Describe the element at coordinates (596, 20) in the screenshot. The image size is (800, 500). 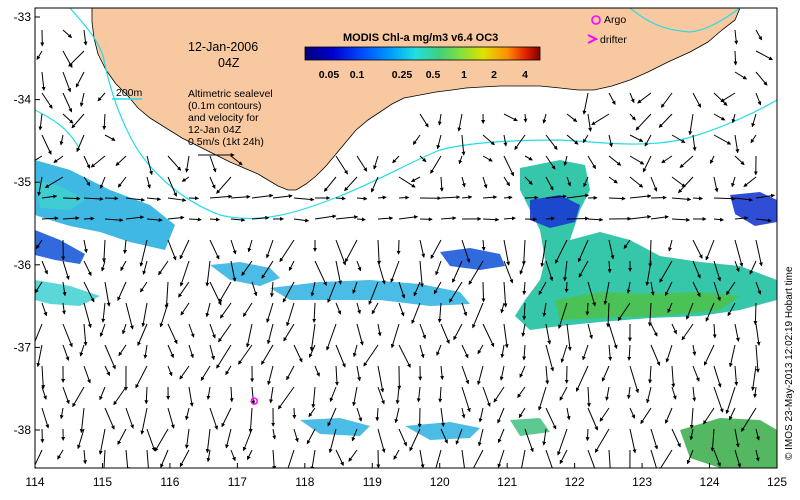
I see `argo-legend-icon` at that location.